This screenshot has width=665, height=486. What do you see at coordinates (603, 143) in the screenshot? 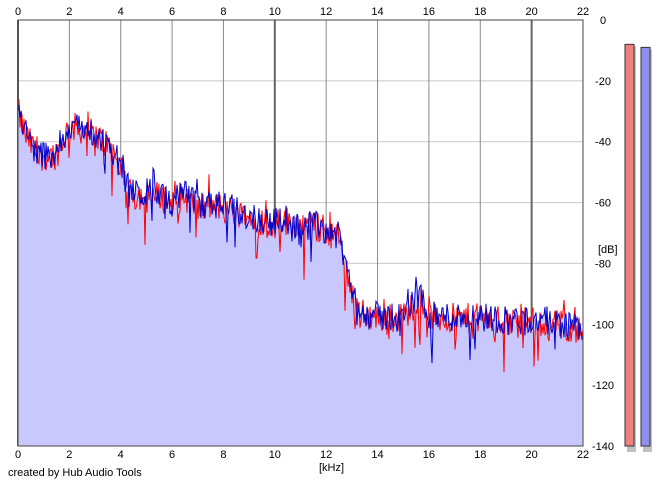
I see `y-tick-label: -40` at bounding box center [603, 143].